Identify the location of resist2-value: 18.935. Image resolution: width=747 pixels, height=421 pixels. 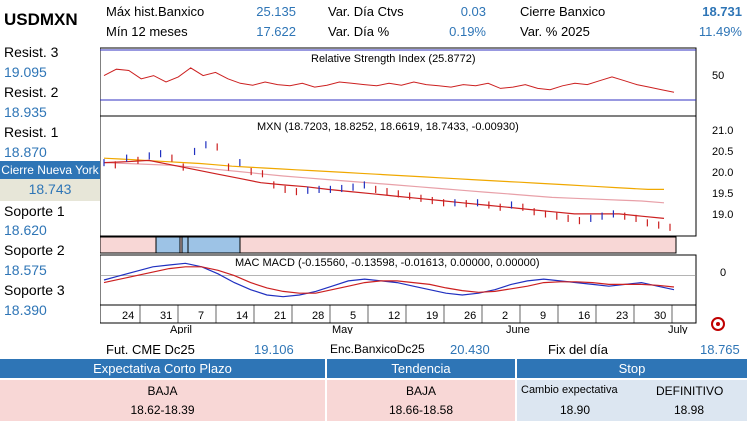
(25, 112).